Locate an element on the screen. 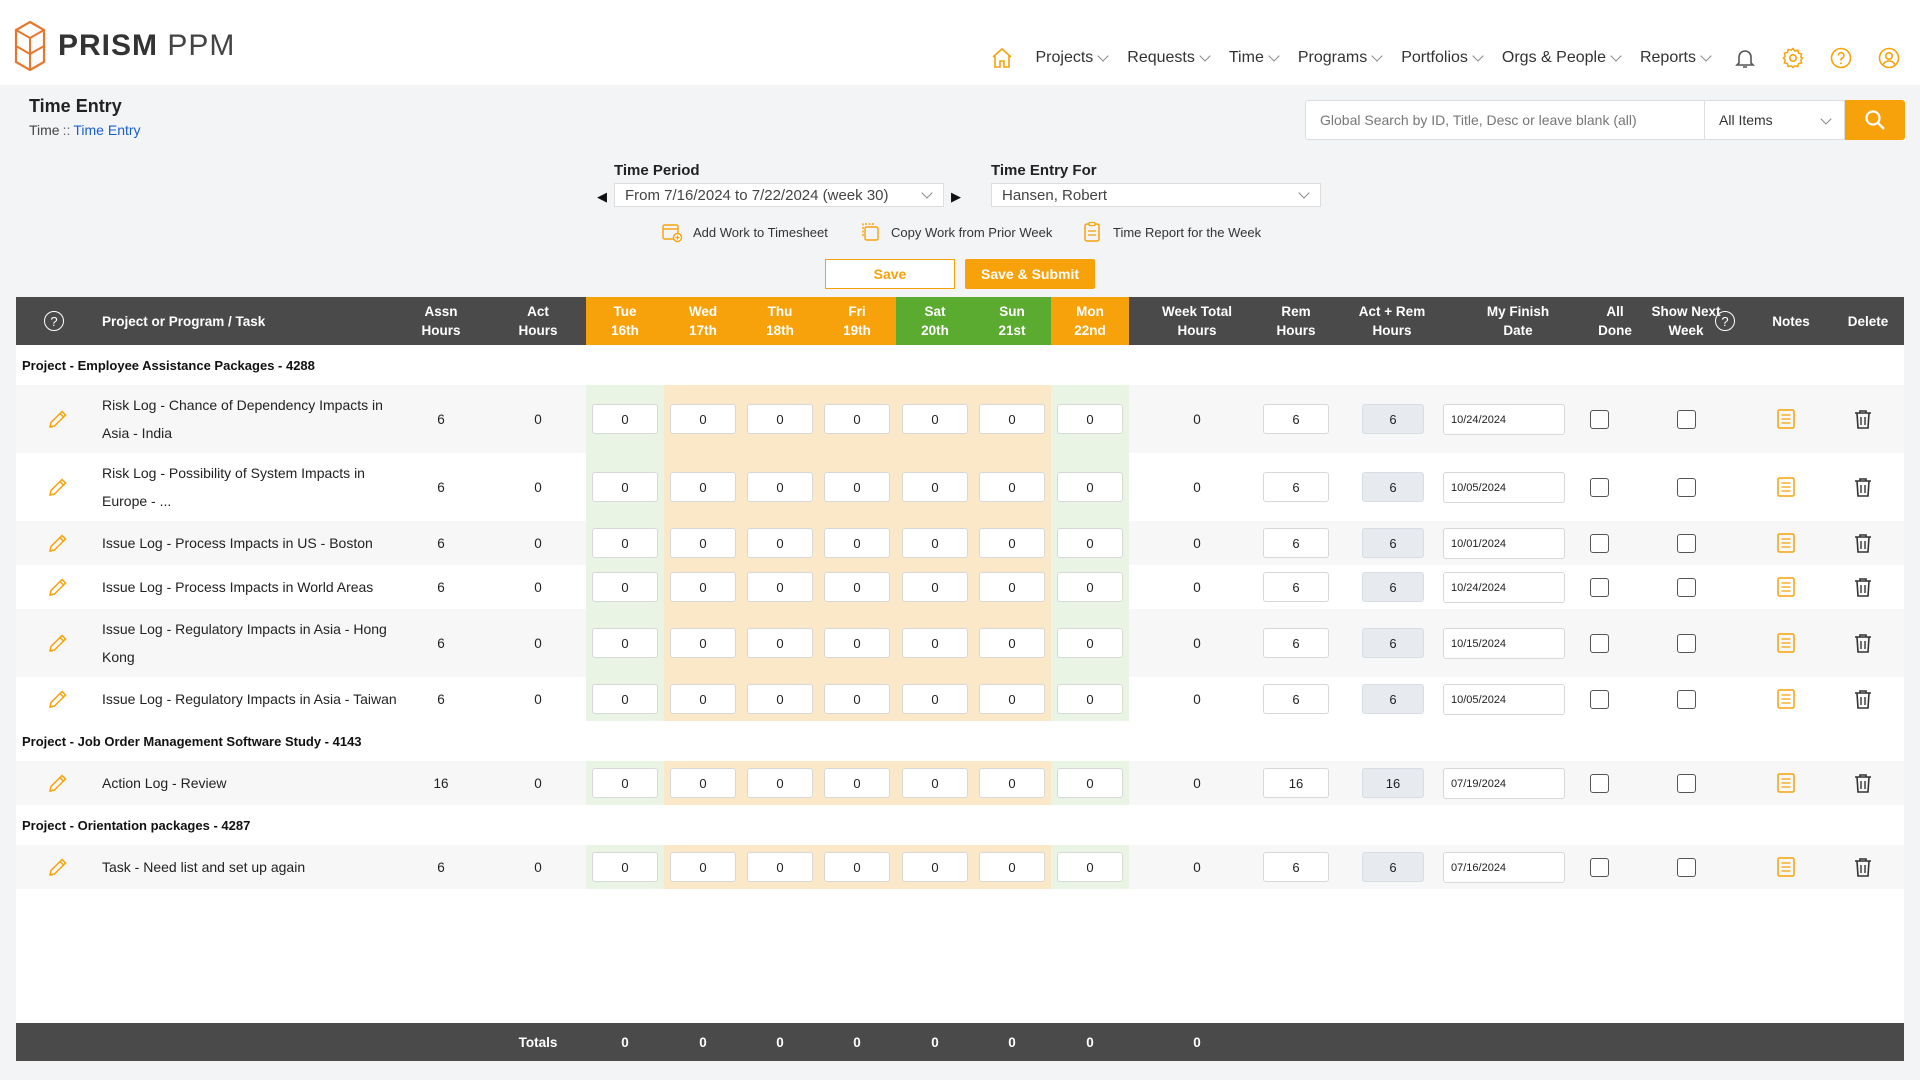 Image resolution: width=1920 pixels, height=1080 pixels. task-name: Task - Need list and set up again is located at coordinates (204, 867).